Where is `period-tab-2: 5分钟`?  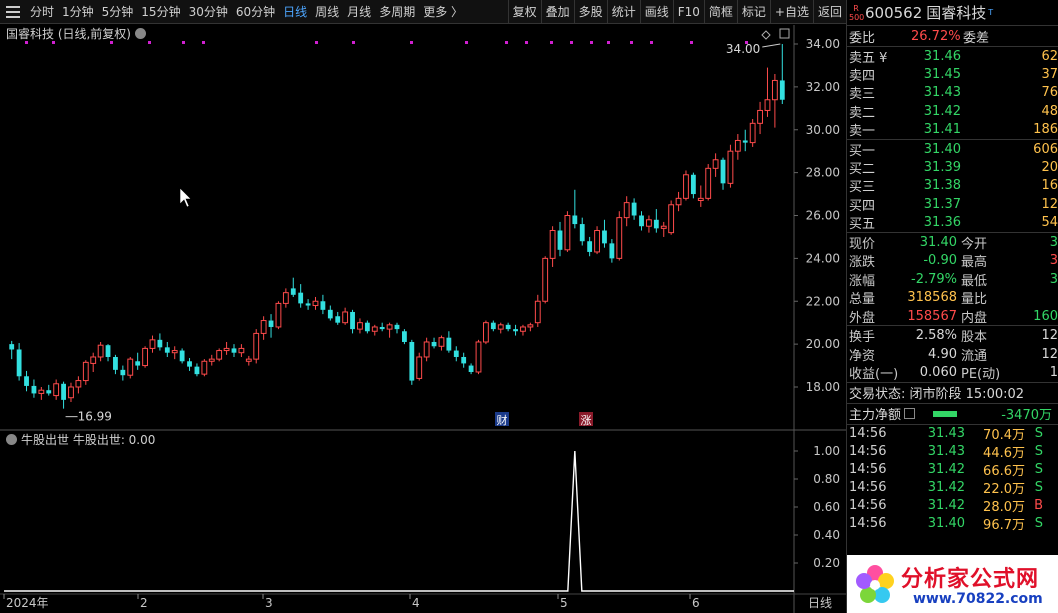
period-tab-2: 5分钟 is located at coordinates (117, 11).